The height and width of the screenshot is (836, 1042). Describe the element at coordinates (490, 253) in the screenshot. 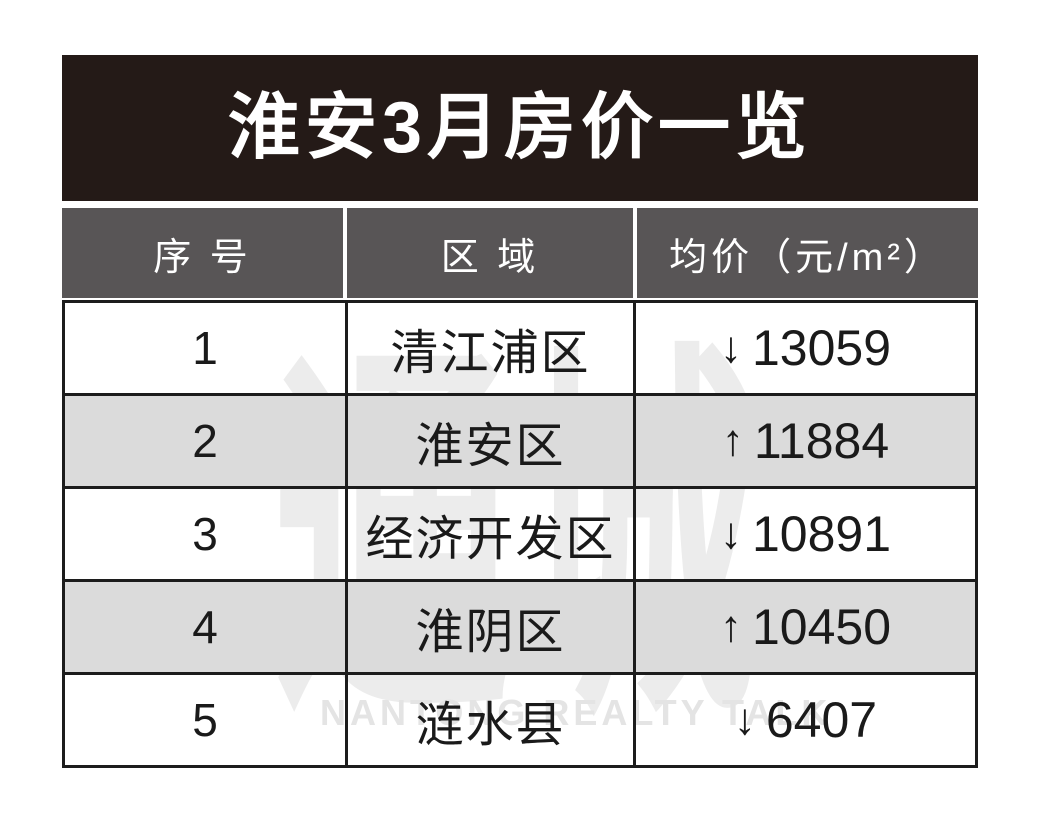

I see `column-header-region: 区 域` at that location.